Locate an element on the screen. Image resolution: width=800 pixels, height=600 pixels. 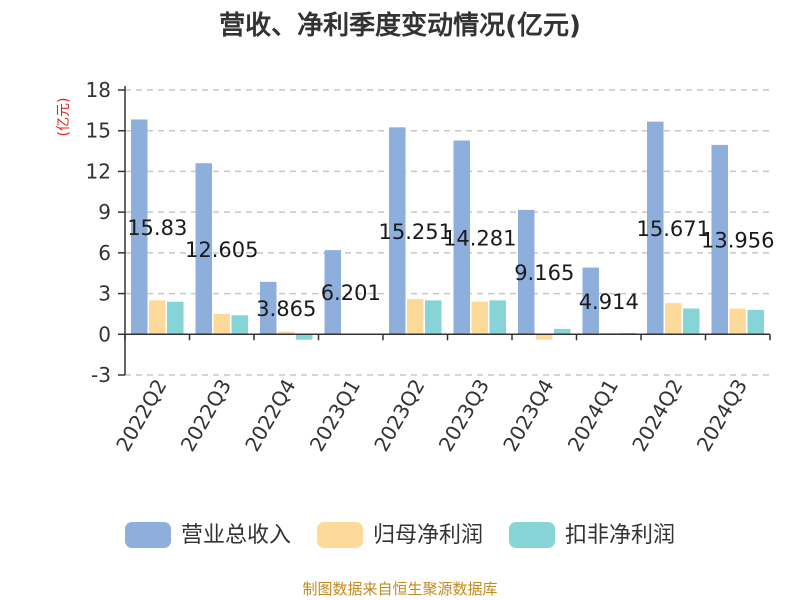
y-tick-label: -3 is located at coordinates (101, 375).